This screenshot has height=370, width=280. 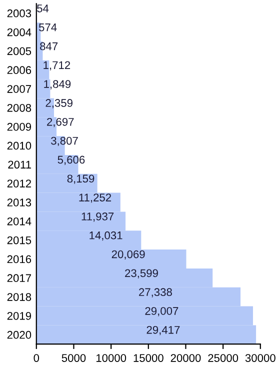 What do you see at coordinates (71, 160) in the screenshot?
I see `data-label: 5,606` at bounding box center [71, 160].